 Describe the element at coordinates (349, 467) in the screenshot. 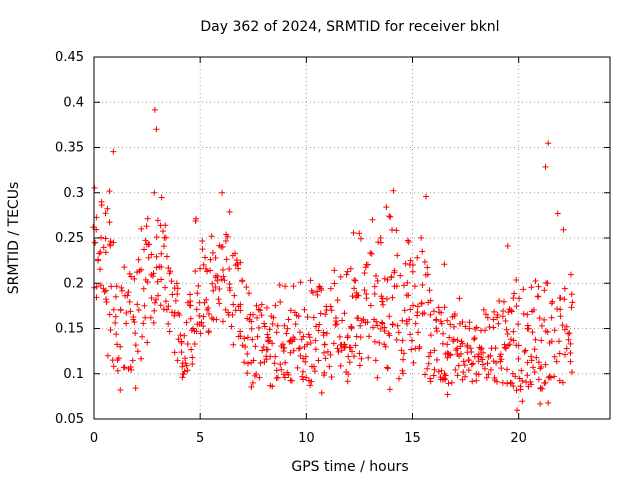

I see `x-axis-label: GPS time / hours` at that location.